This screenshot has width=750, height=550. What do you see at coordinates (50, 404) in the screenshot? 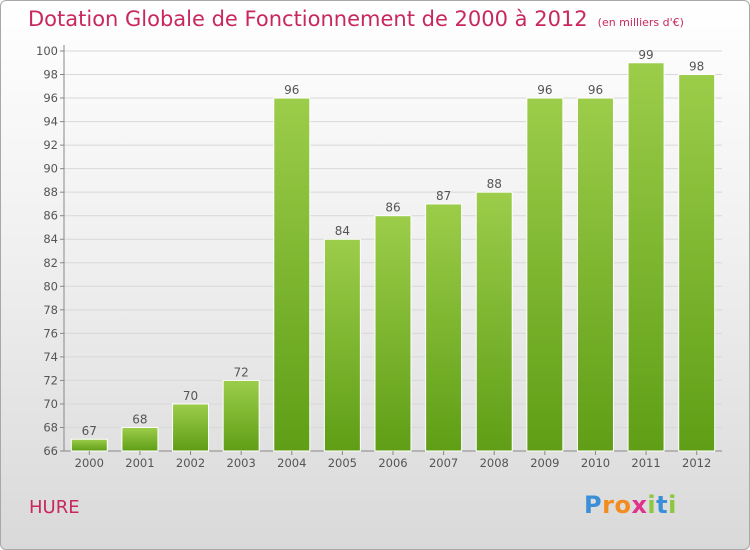
I see `y-tick-label: 70` at bounding box center [50, 404].